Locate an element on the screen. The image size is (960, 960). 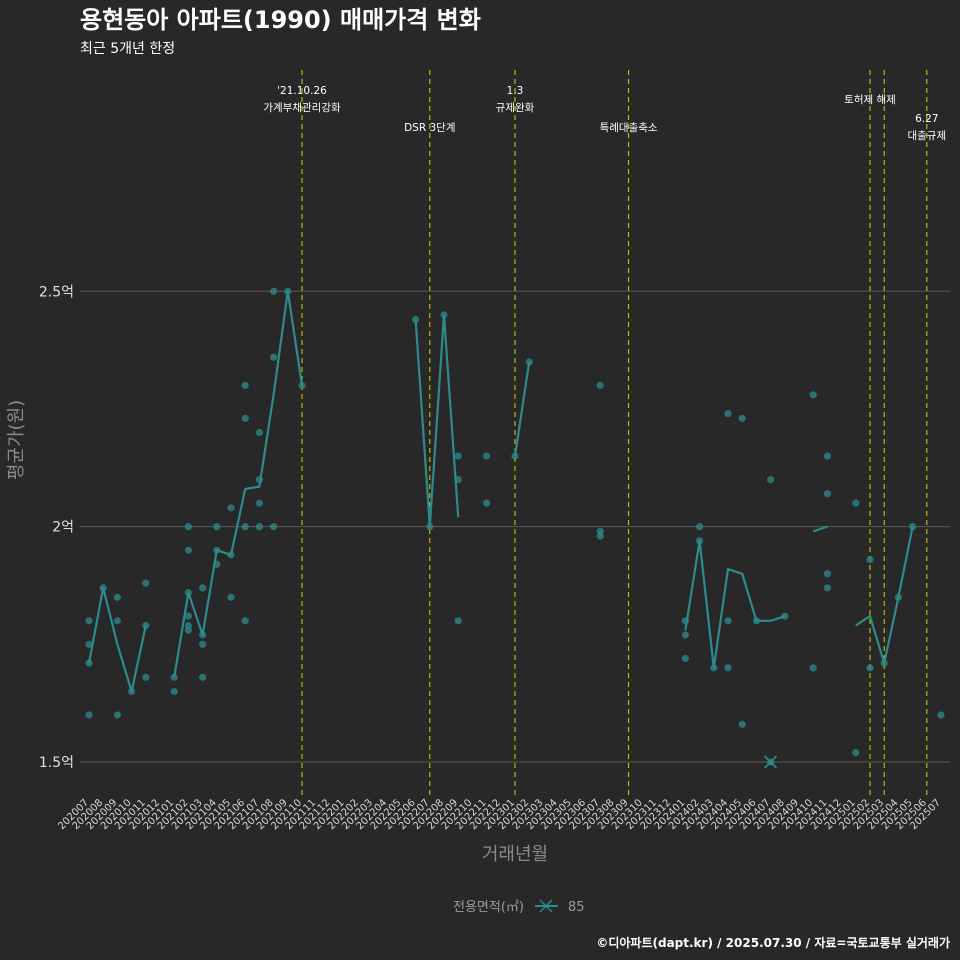
x-axis-title: 거래년월 is located at coordinates (515, 854).